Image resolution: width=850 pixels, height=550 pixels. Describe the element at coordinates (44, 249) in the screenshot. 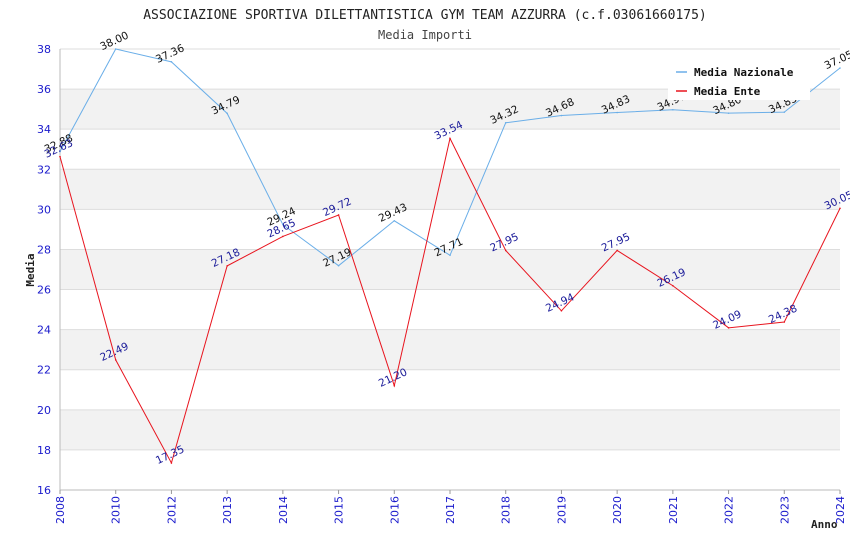

I see `y-tick-label: 28` at that location.